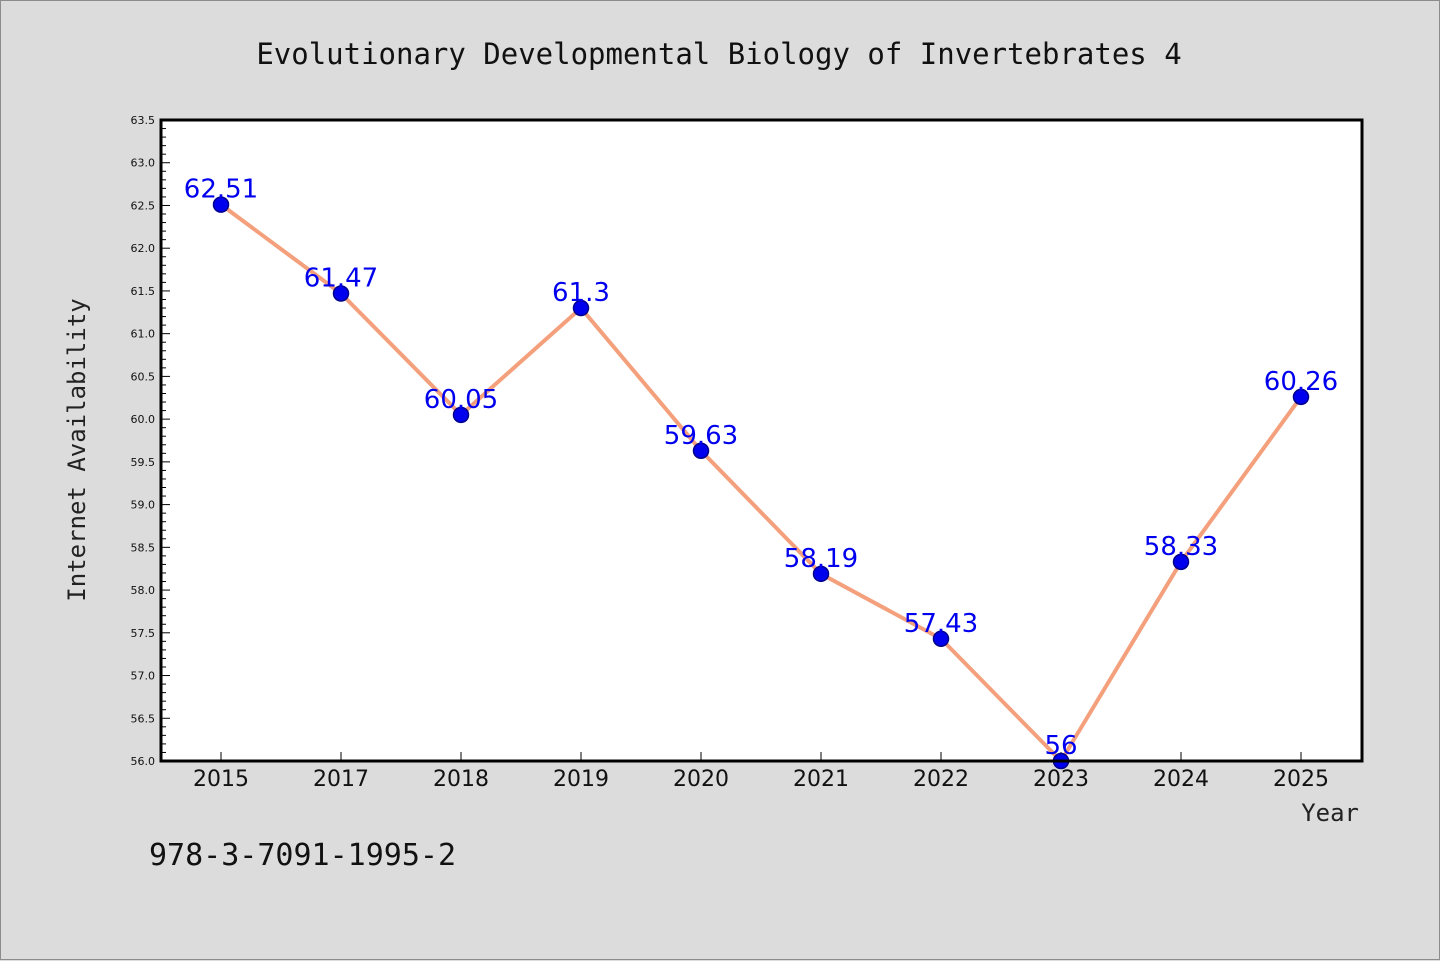  Describe the element at coordinates (581, 293) in the screenshot. I see `data-label: 61.3` at that location.